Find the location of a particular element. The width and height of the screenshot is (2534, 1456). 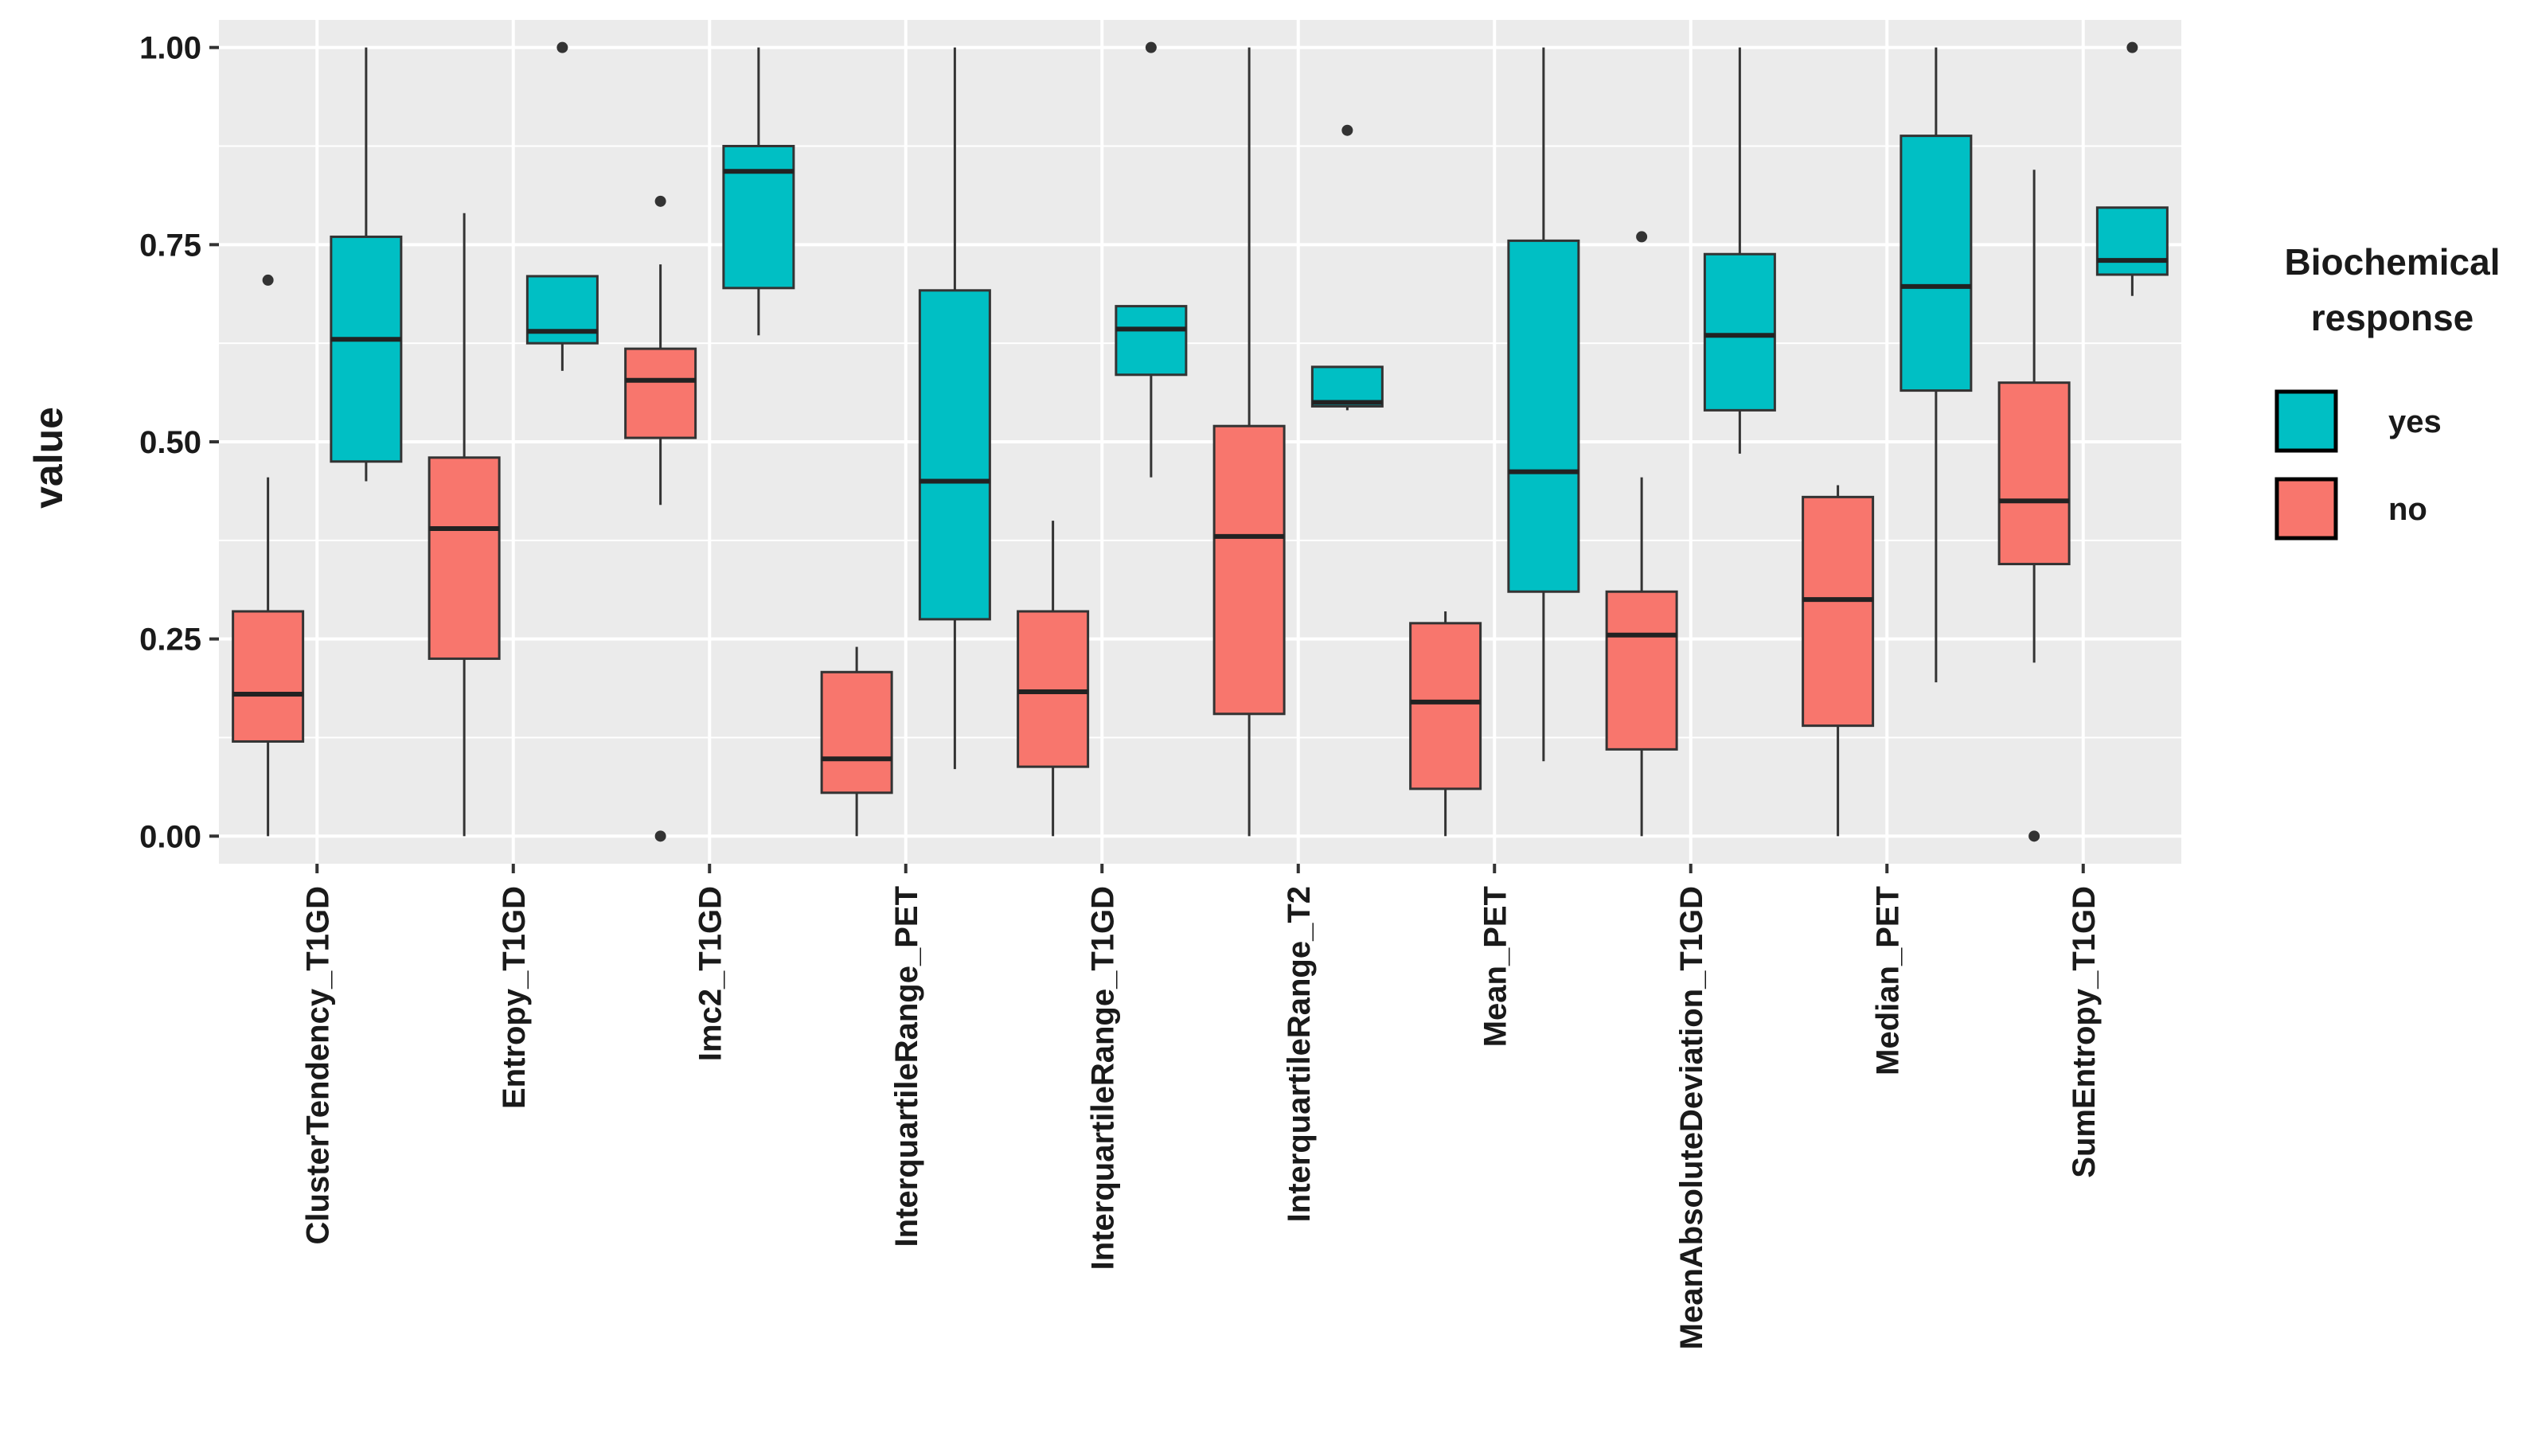

box-no-Mean_PET is located at coordinates (1445, 724).